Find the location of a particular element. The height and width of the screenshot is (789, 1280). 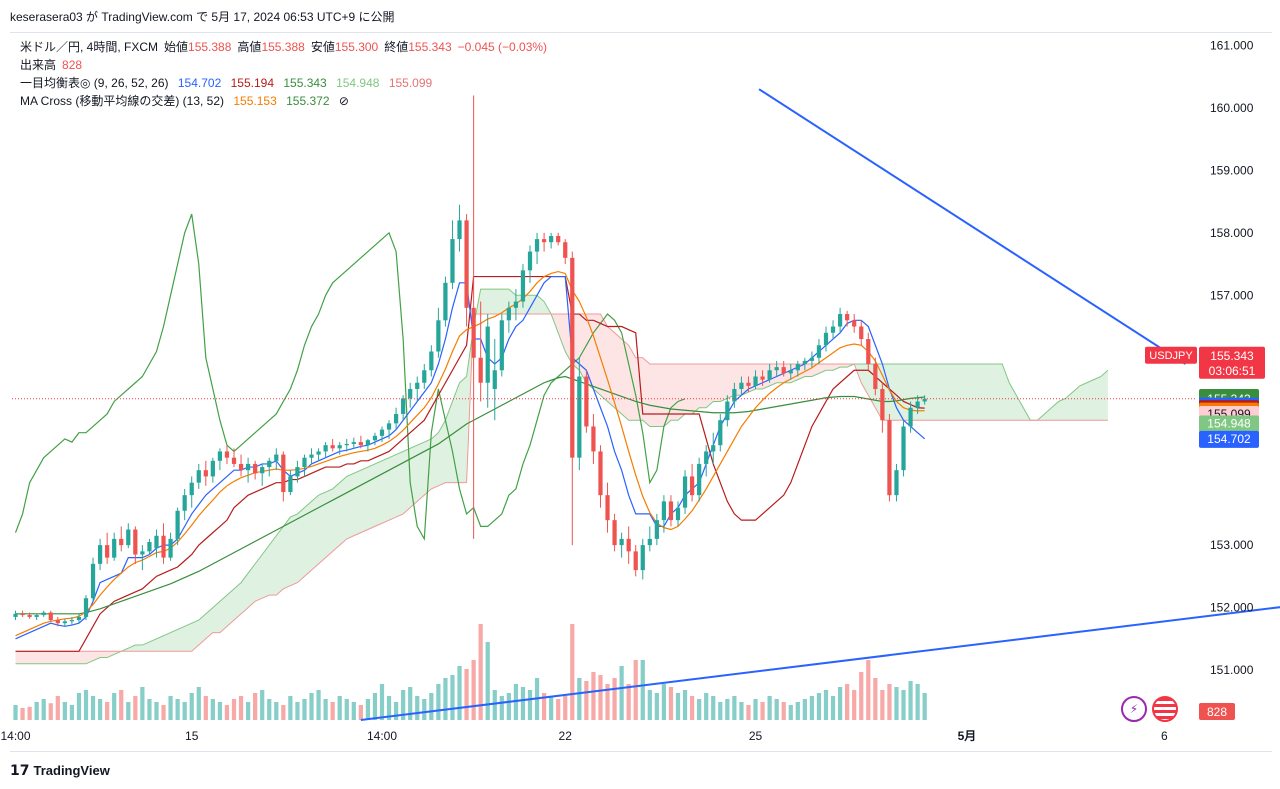

symbol-label: 米ドル／円, 4時間, FXCM is located at coordinates (89, 47).